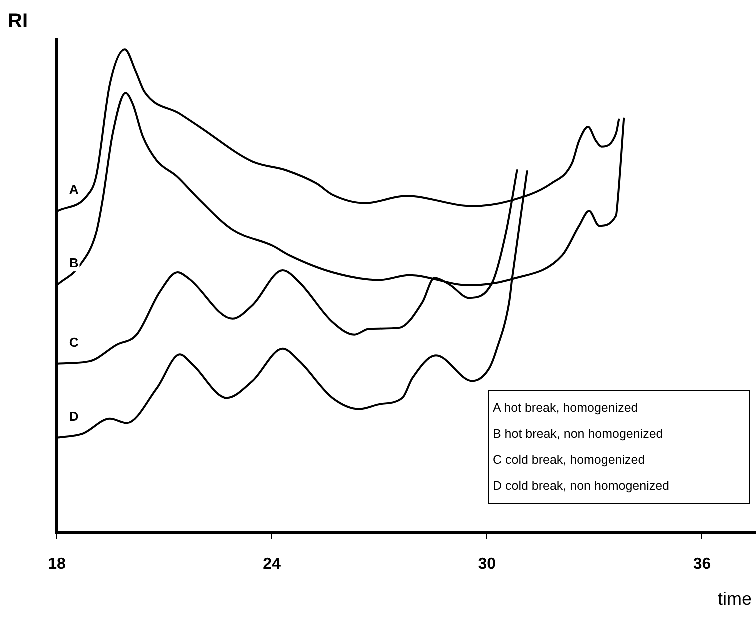 The height and width of the screenshot is (617, 756). Describe the element at coordinates (487, 565) in the screenshot. I see `x-tick-label: 30` at that location.